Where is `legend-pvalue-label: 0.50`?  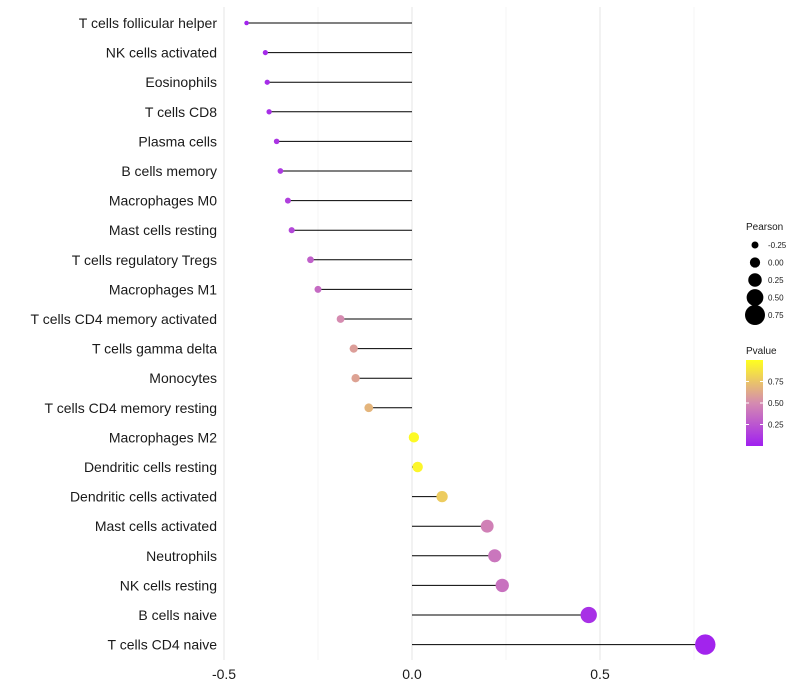
legend-pvalue-label: 0.50 is located at coordinates (776, 403).